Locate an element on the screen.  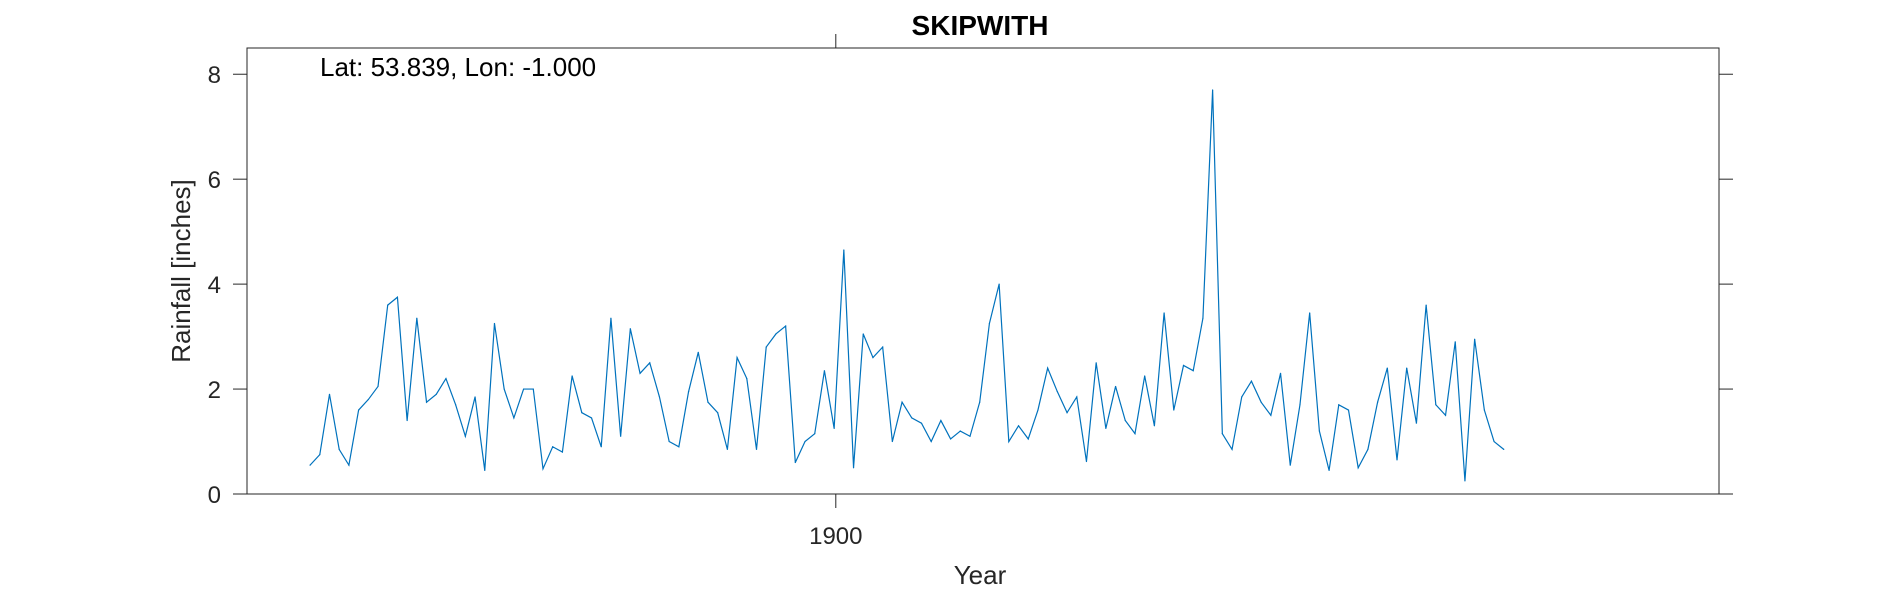
location-annotation: Lat: 53.839, Lon: -1.000 is located at coordinates (458, 67).